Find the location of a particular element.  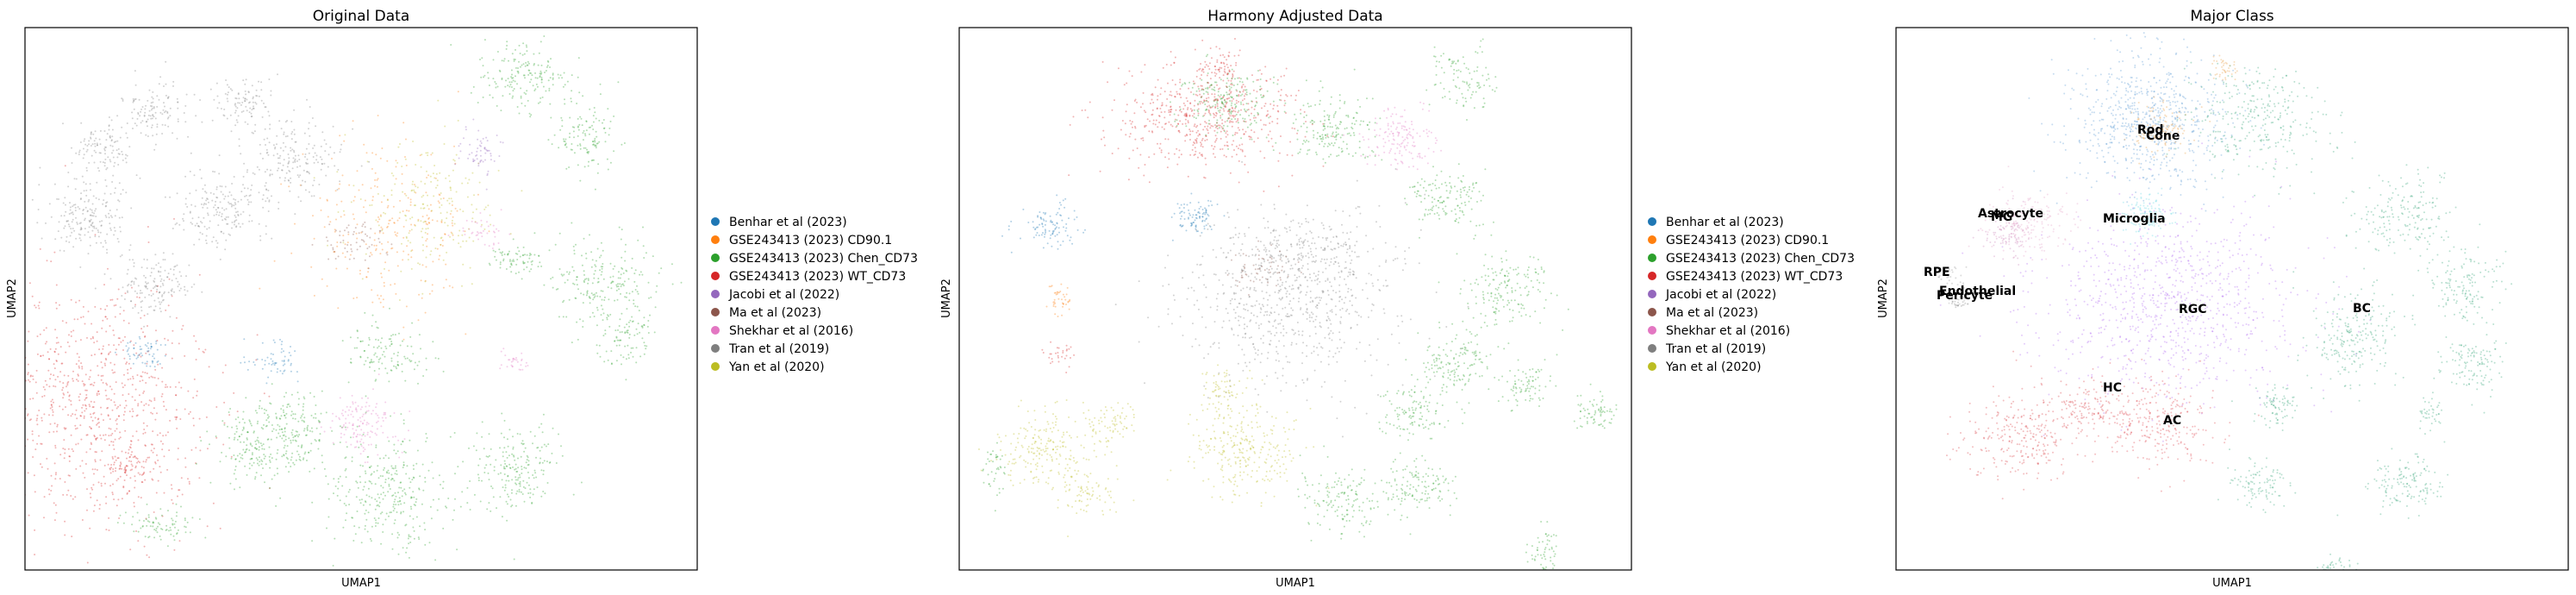

cluster-label: AC is located at coordinates (2172, 421).